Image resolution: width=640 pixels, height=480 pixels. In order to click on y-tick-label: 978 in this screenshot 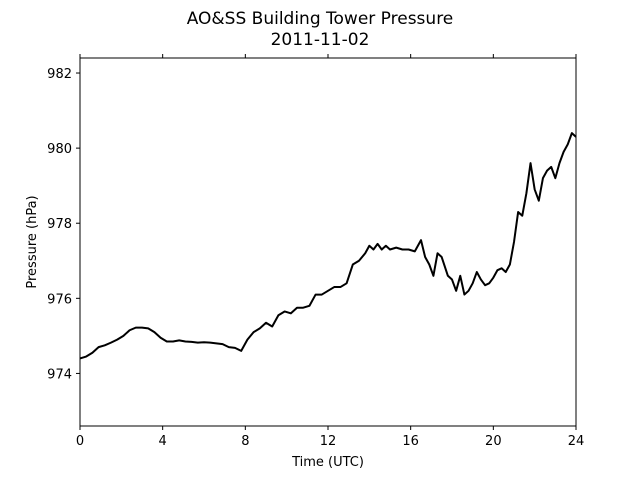, I will do `click(59, 224)`.